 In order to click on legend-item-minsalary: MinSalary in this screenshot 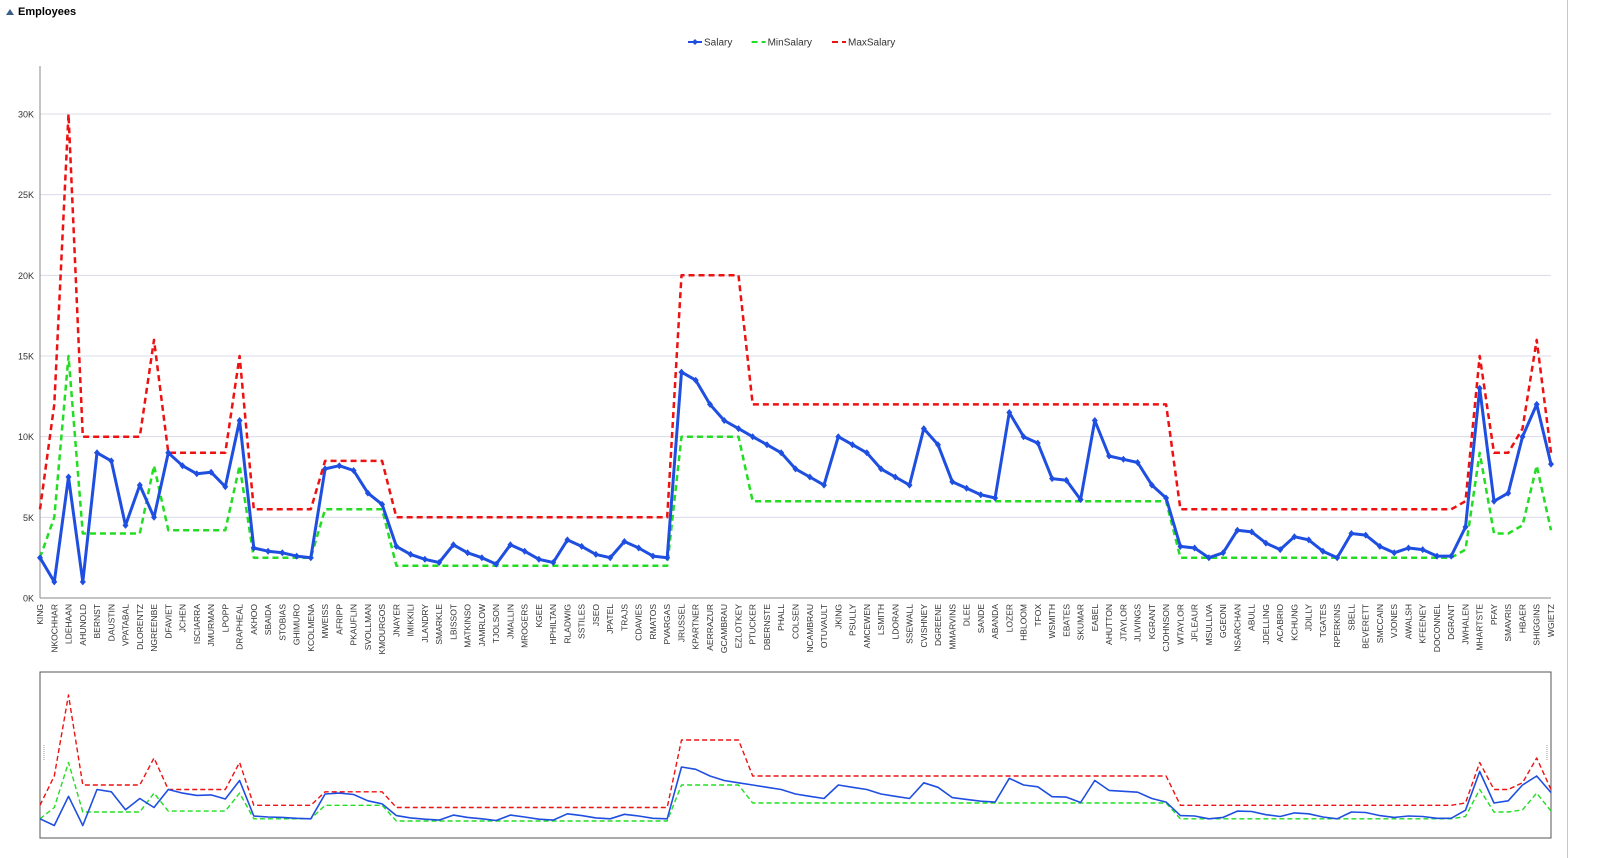, I will do `click(781, 43)`.